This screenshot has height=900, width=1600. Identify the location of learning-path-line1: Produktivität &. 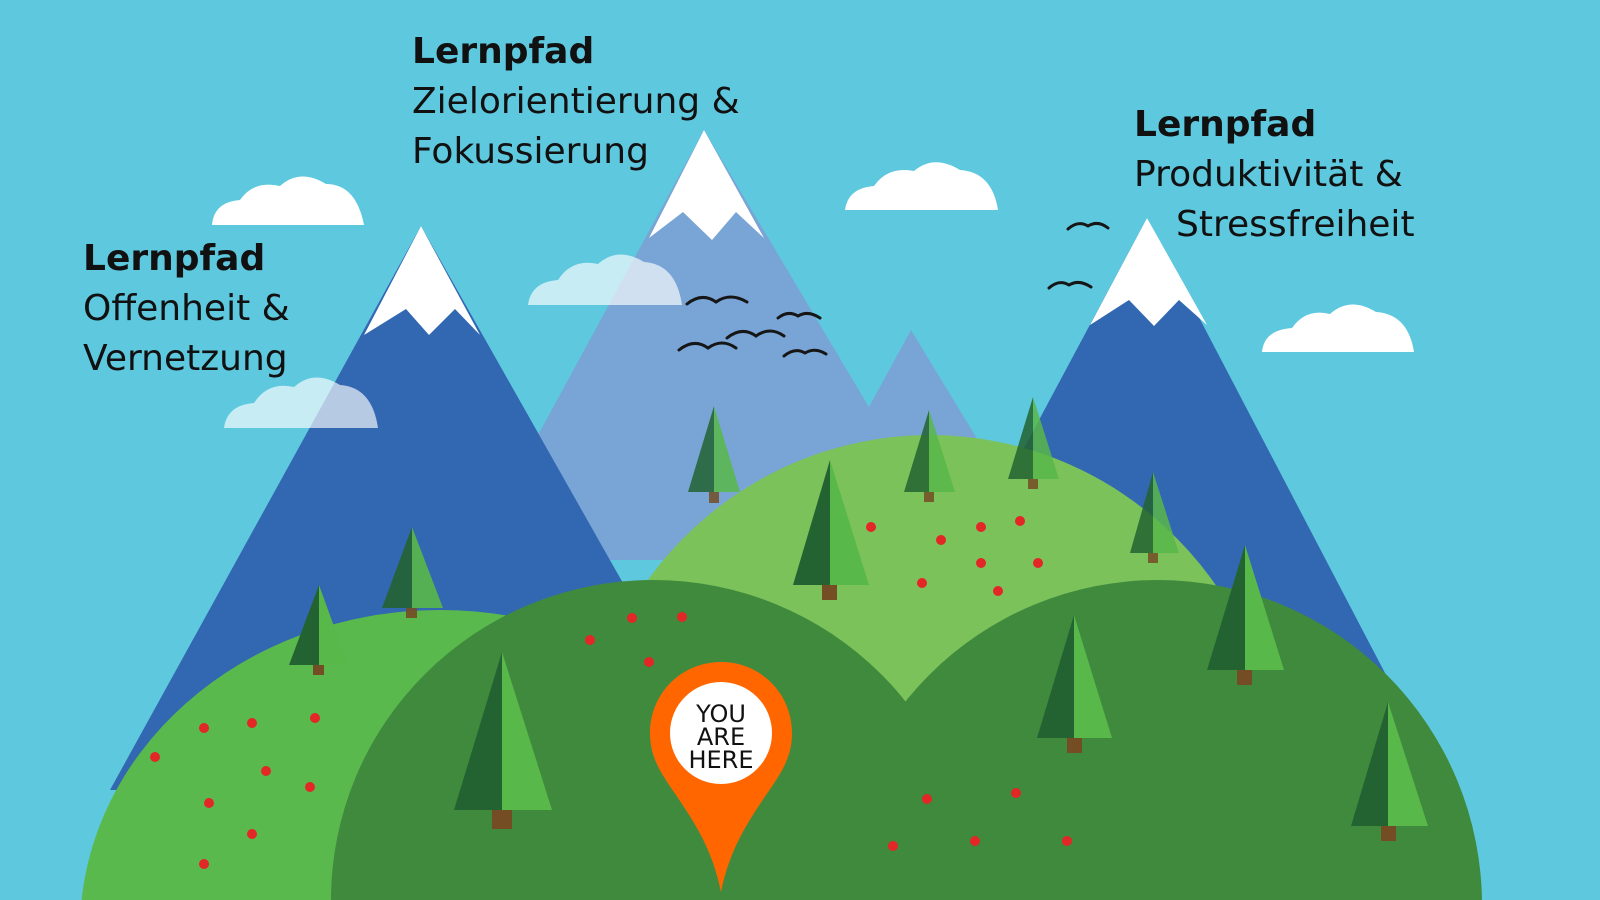
(1268, 174).